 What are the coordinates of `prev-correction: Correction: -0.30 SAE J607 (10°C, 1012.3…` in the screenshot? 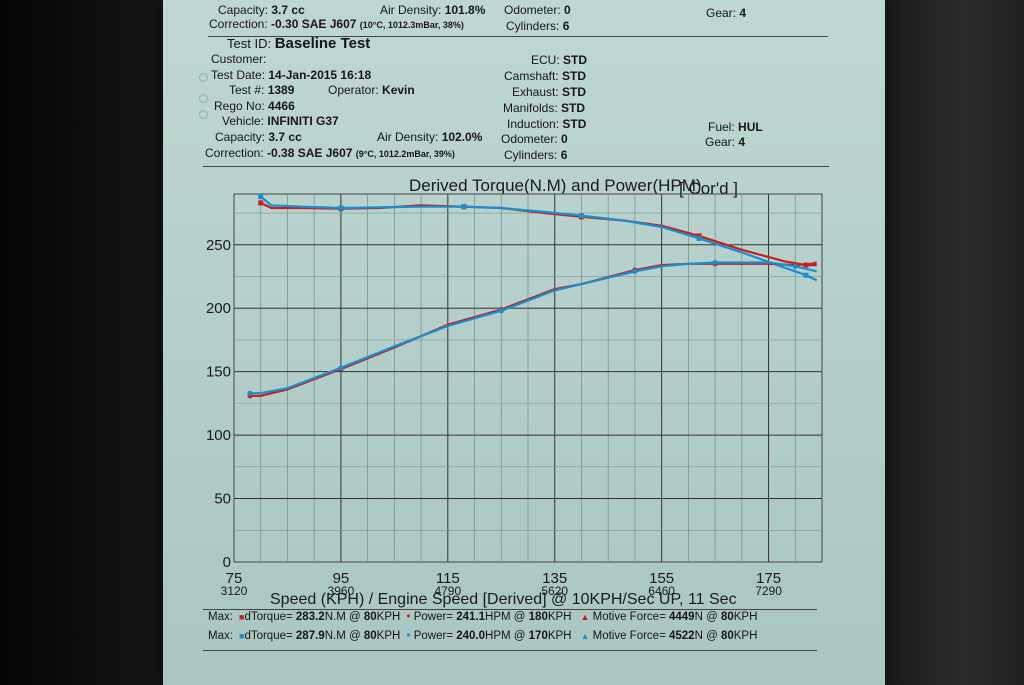 It's located at (336, 24).